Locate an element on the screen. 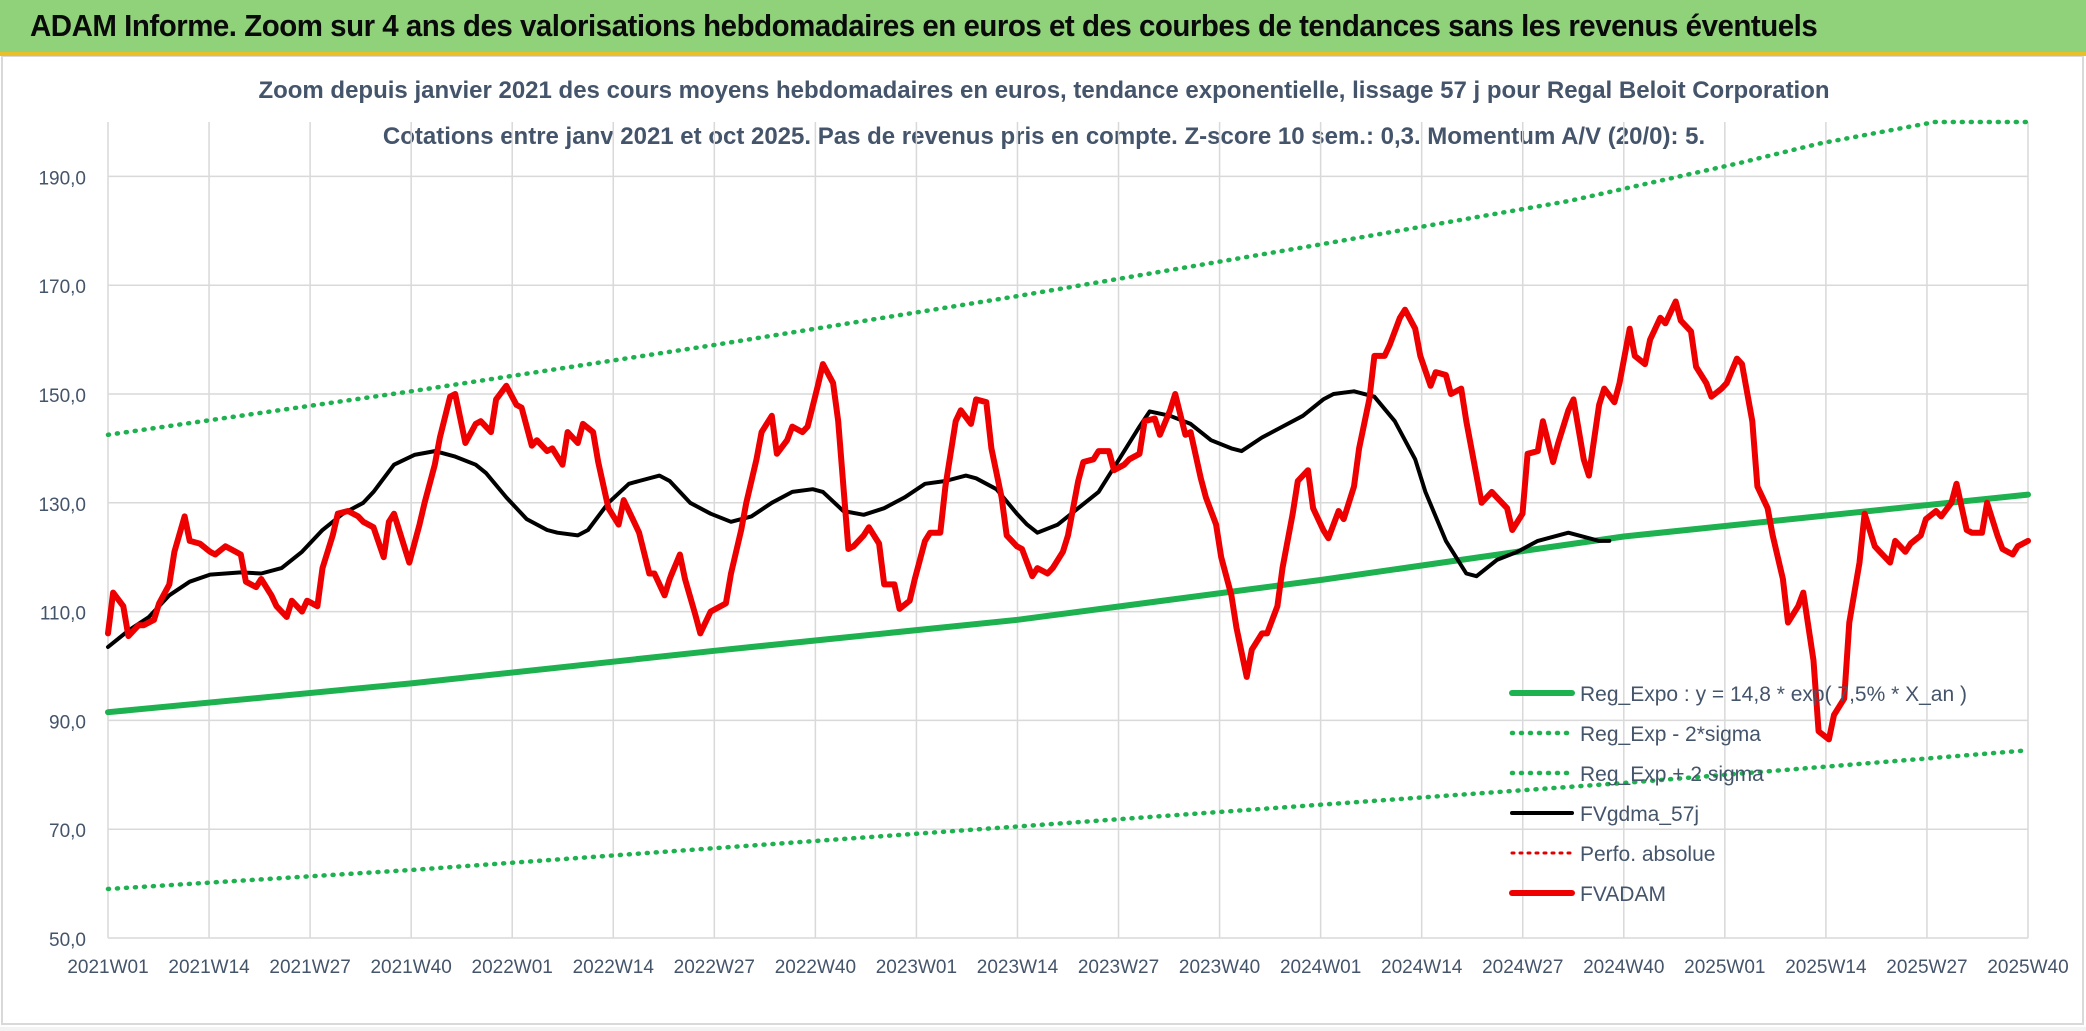  y-tick-label: 50,0 is located at coordinates (67, 940).